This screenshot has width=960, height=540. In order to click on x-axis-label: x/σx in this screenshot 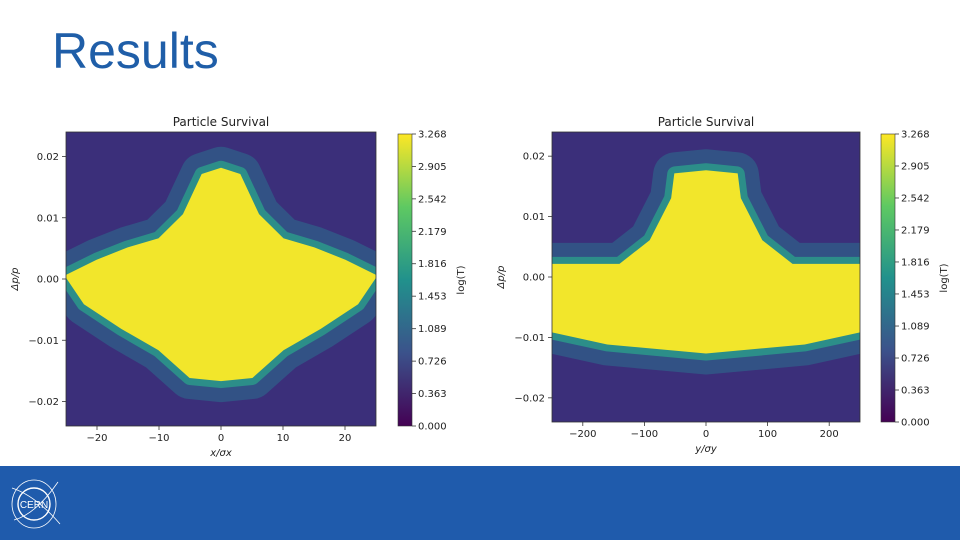, I will do `click(220, 453)`.